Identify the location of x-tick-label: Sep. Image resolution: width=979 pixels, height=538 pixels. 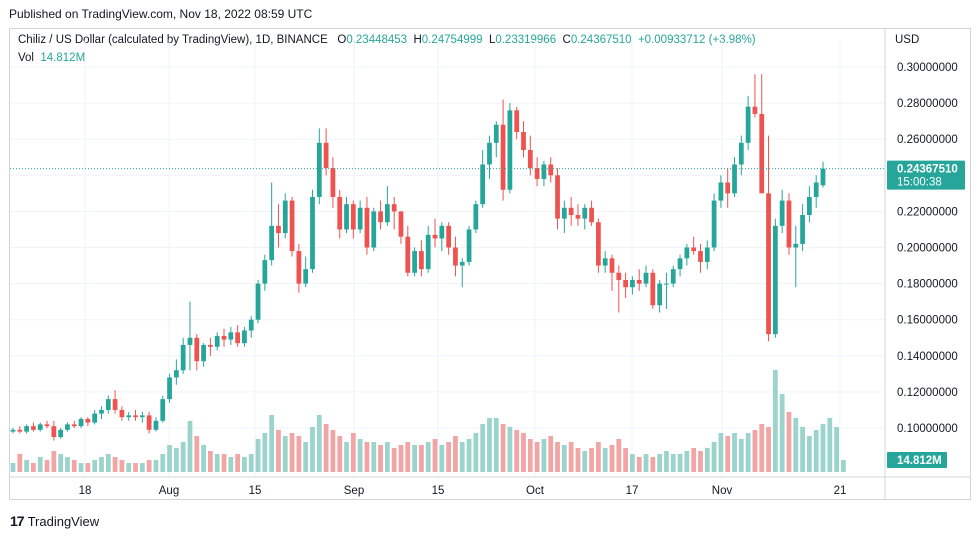
(354, 491).